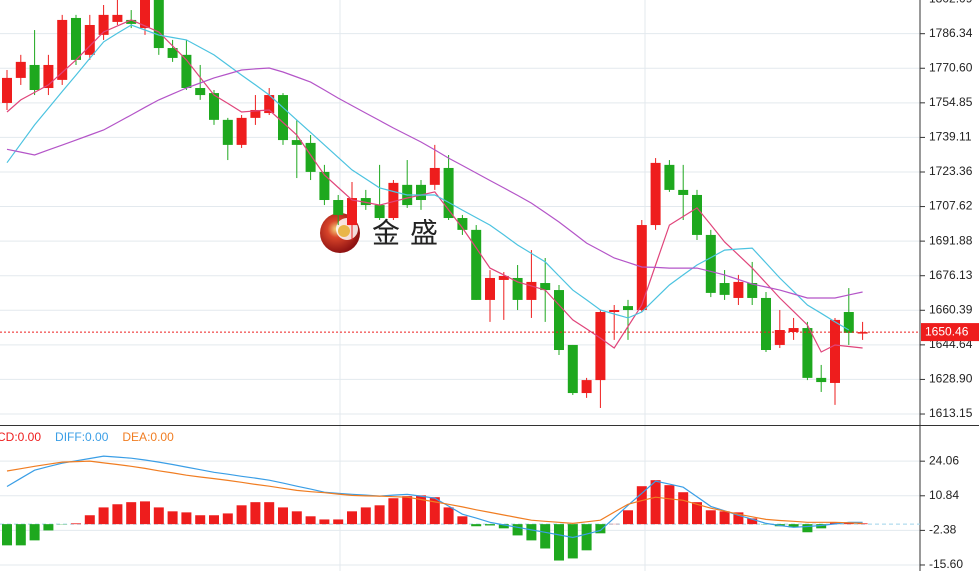  Describe the element at coordinates (944, 460) in the screenshot. I see `y-tick-label: 24.06` at that location.